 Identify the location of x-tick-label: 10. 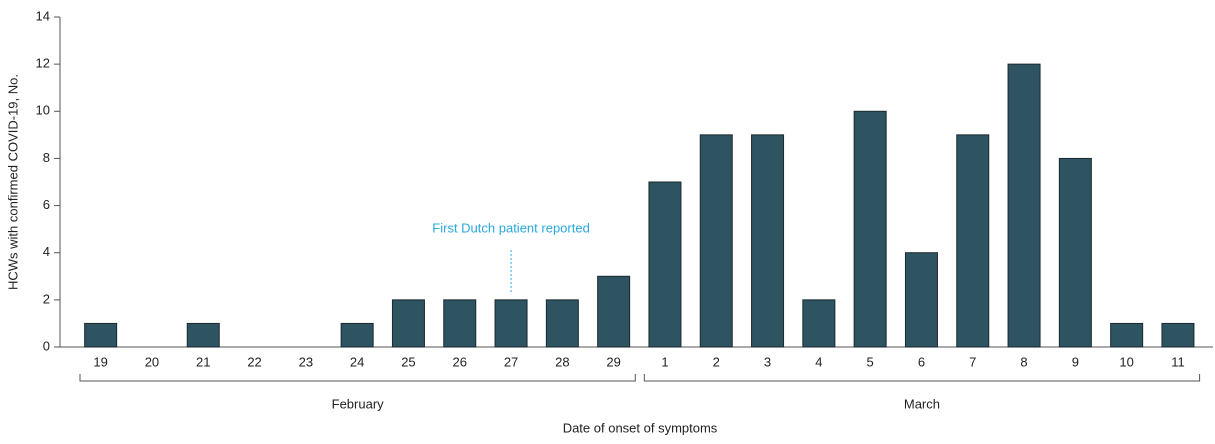
(1126, 361).